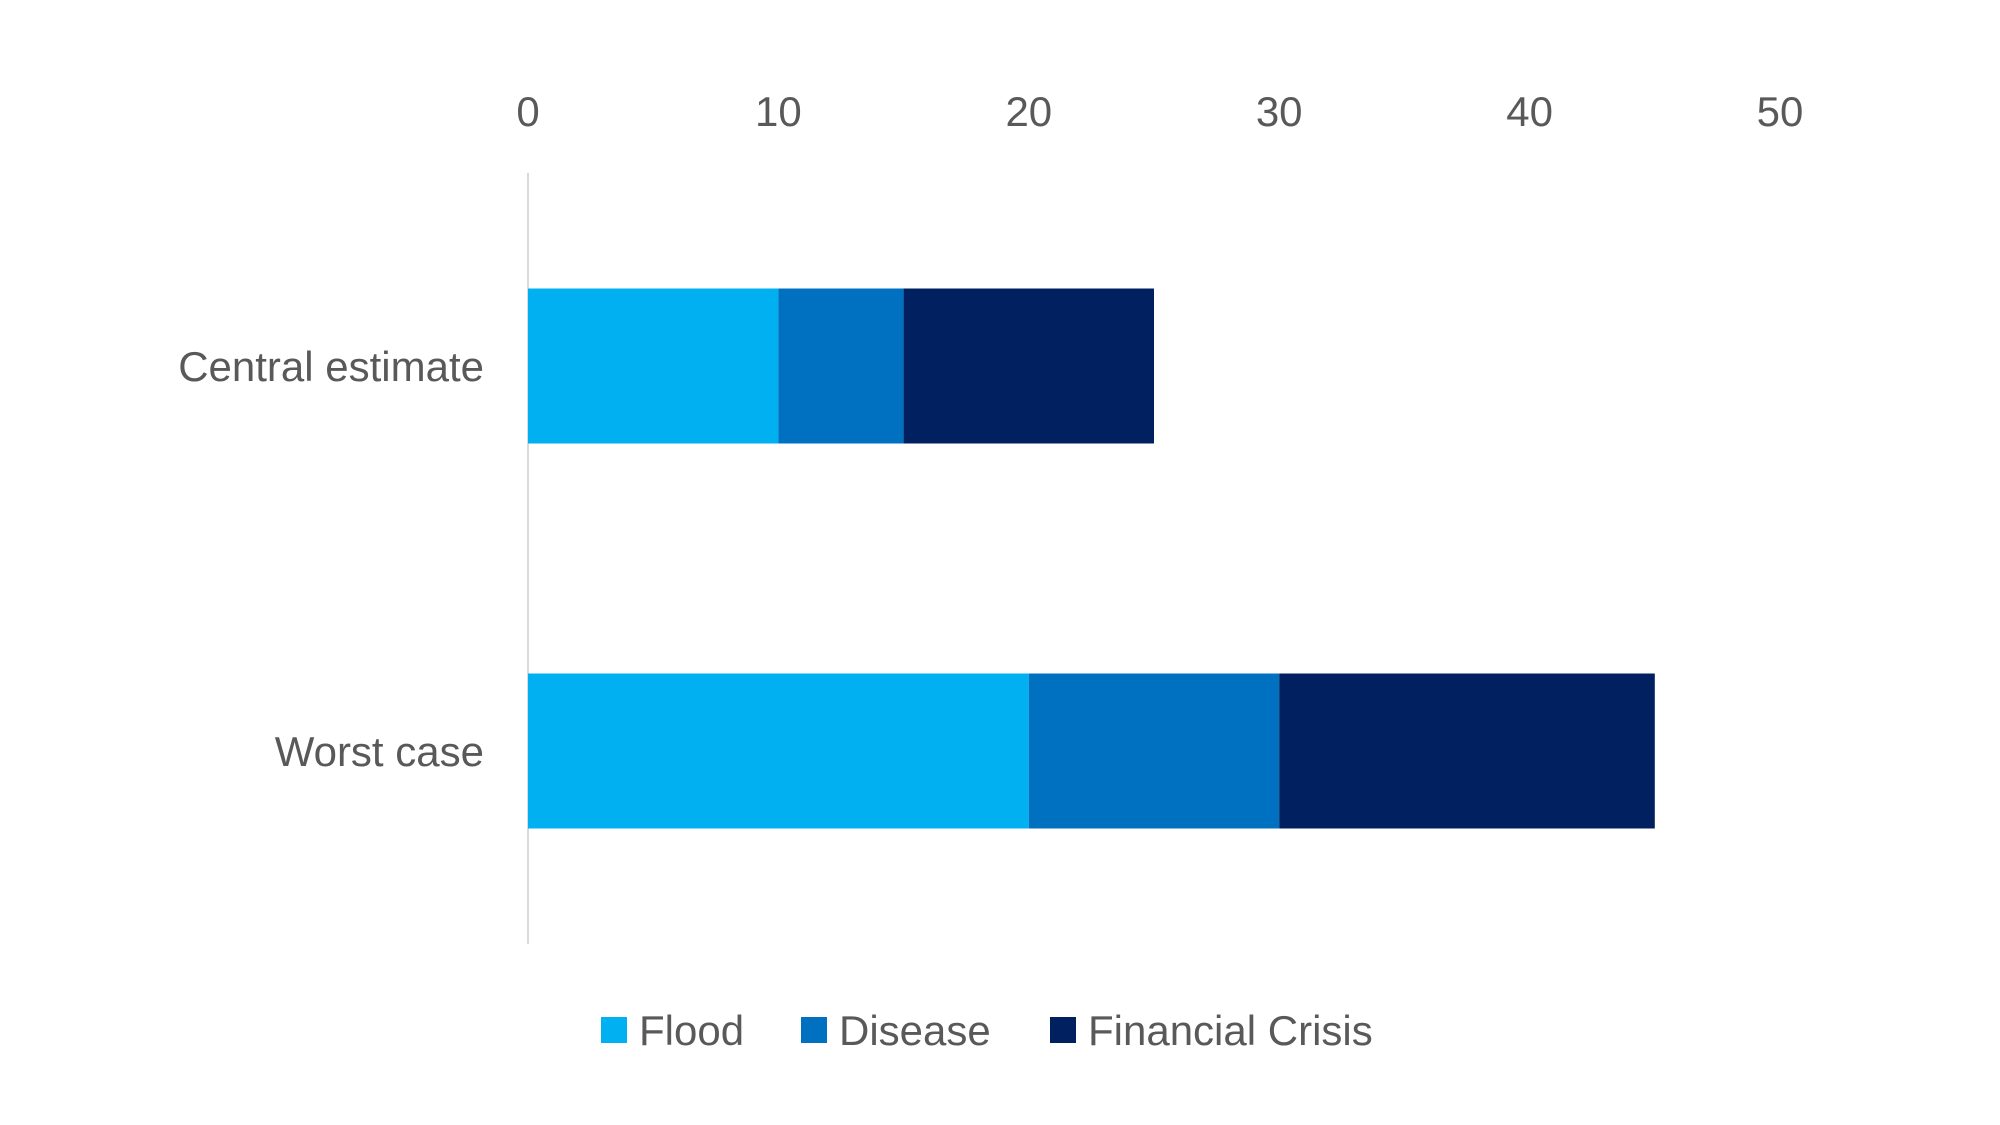 The image size is (2000, 1125). What do you see at coordinates (1780, 111) in the screenshot?
I see `x-tick-label: 50` at bounding box center [1780, 111].